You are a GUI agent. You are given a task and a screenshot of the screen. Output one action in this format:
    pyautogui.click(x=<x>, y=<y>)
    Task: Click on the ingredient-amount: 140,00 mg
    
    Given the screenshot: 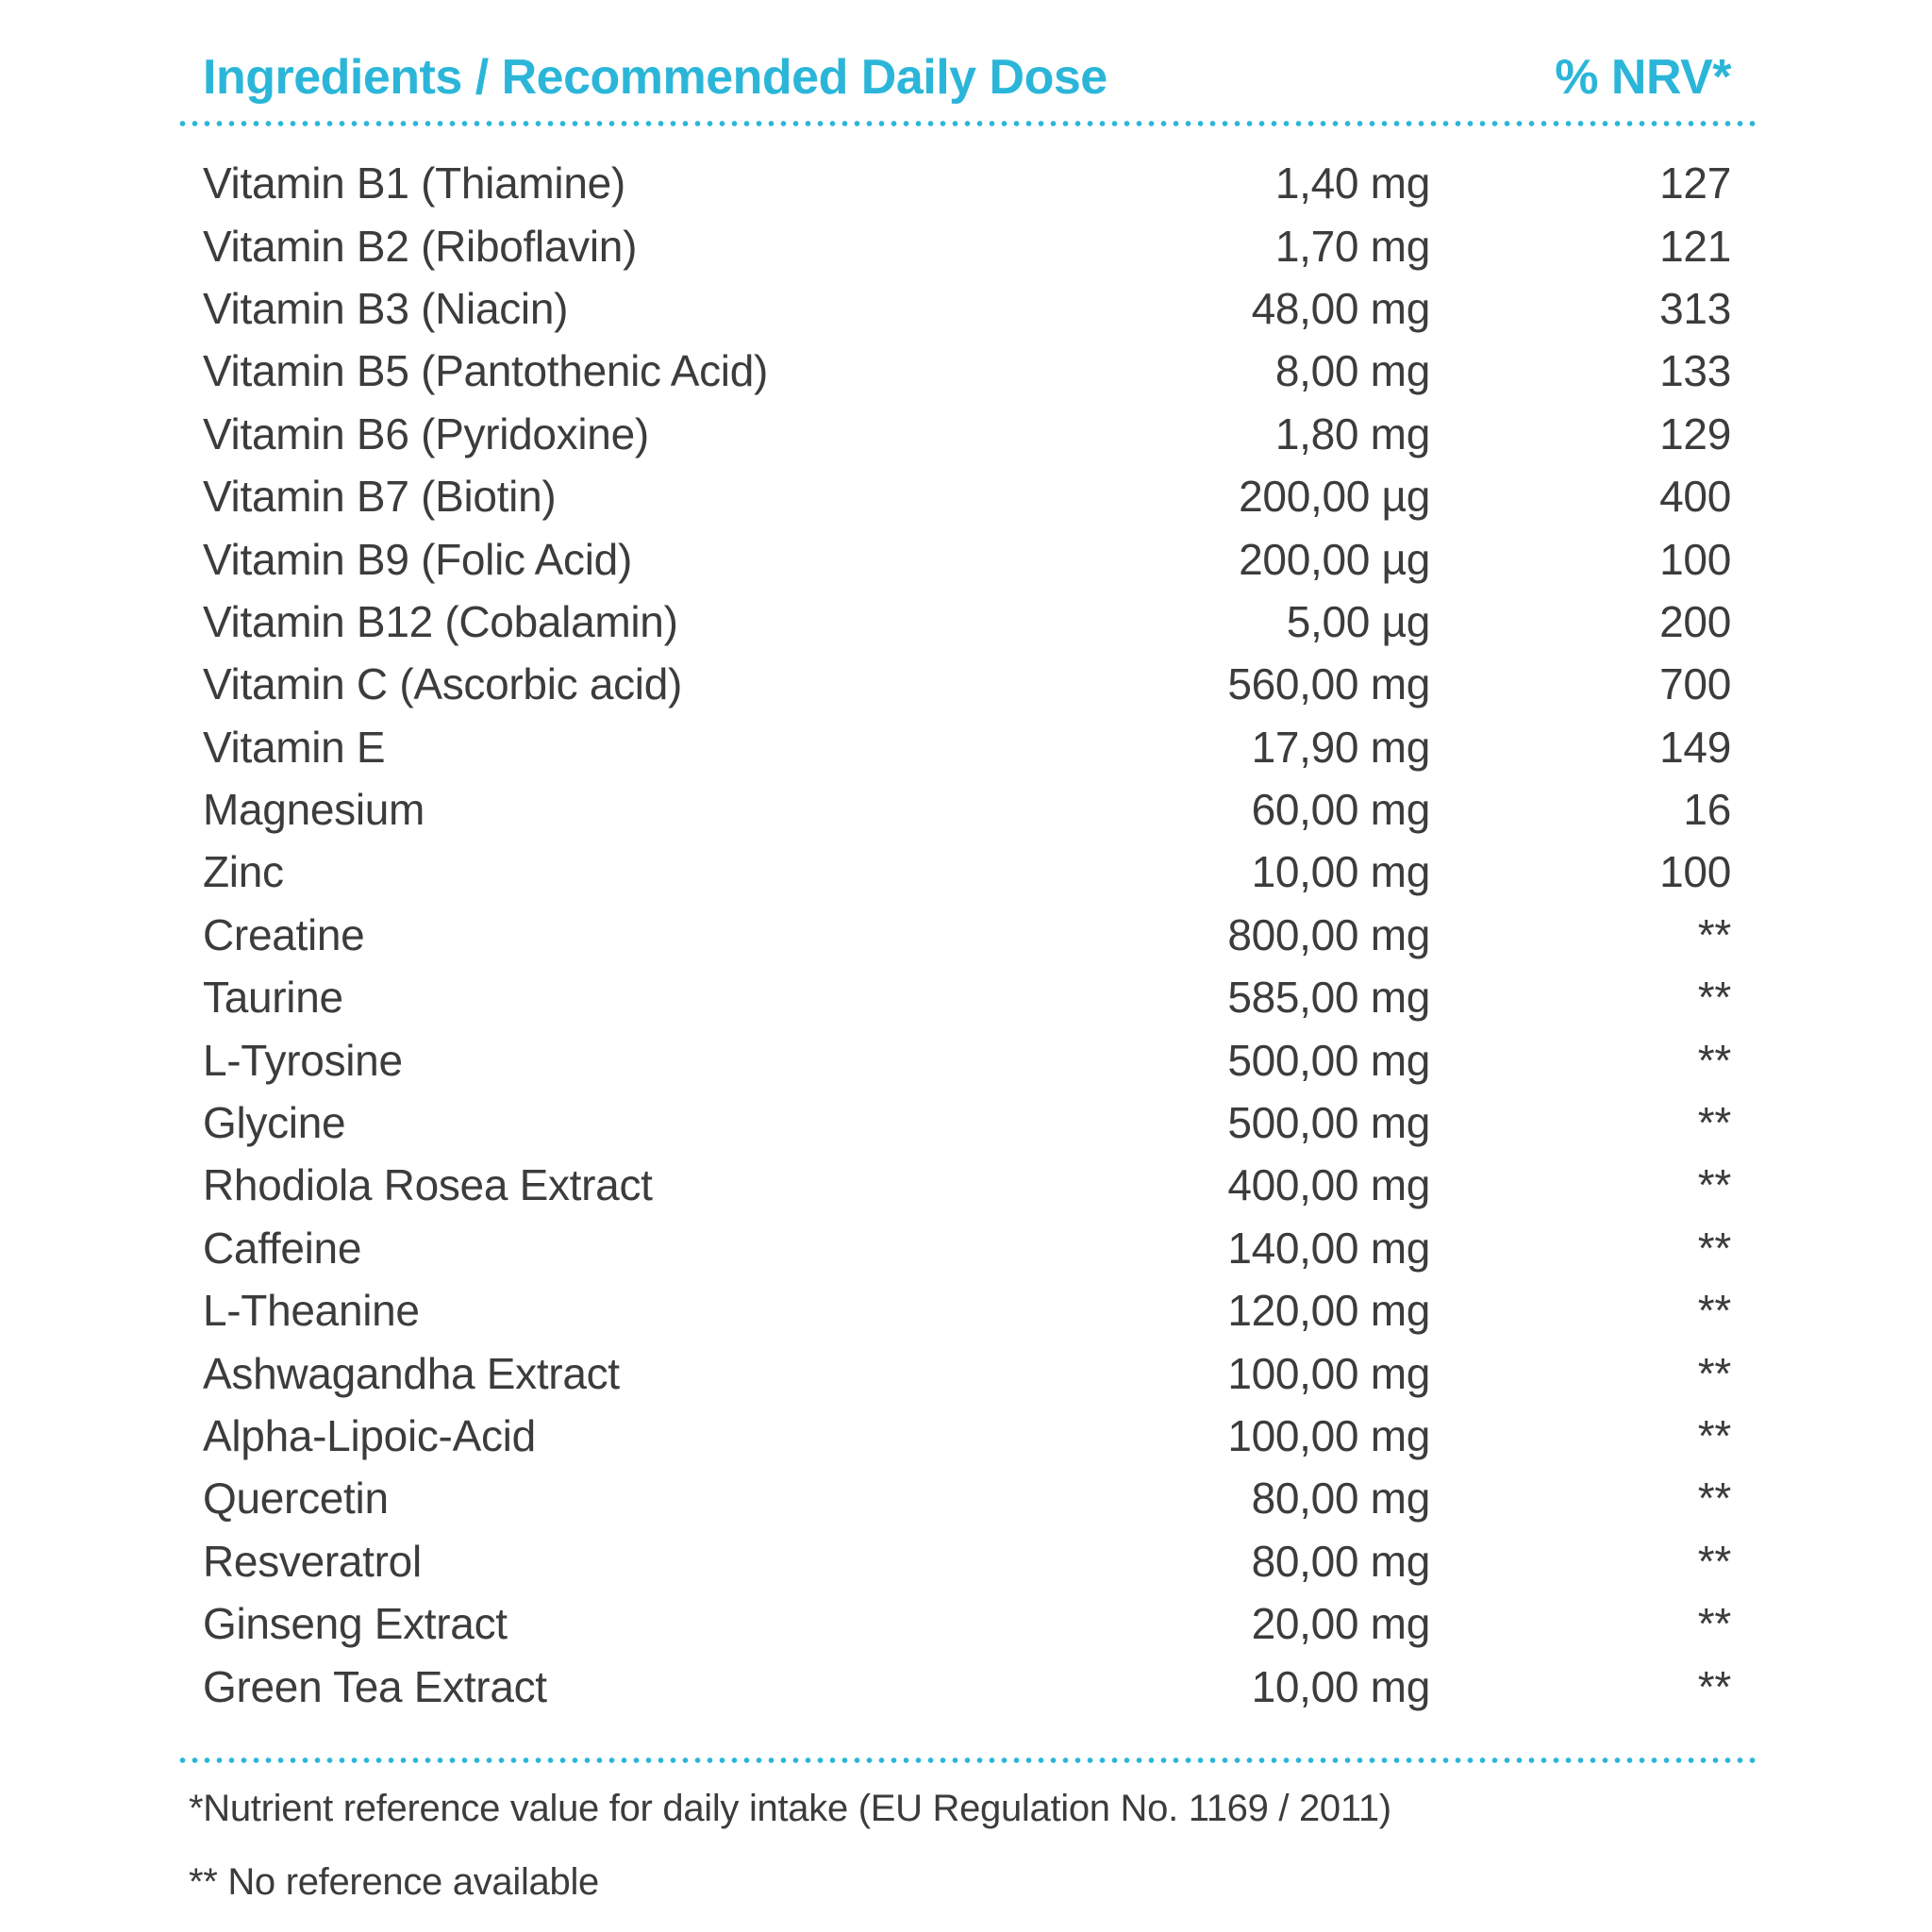 What is the action you would take?
    pyautogui.click(x=1329, y=1248)
    